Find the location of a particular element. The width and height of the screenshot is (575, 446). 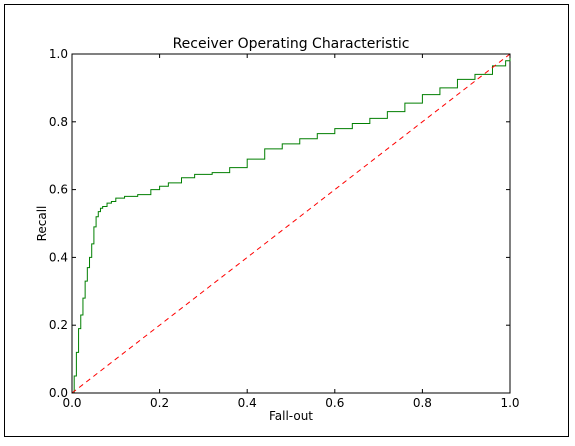

x-tick-label: 0.8 is located at coordinates (422, 403).